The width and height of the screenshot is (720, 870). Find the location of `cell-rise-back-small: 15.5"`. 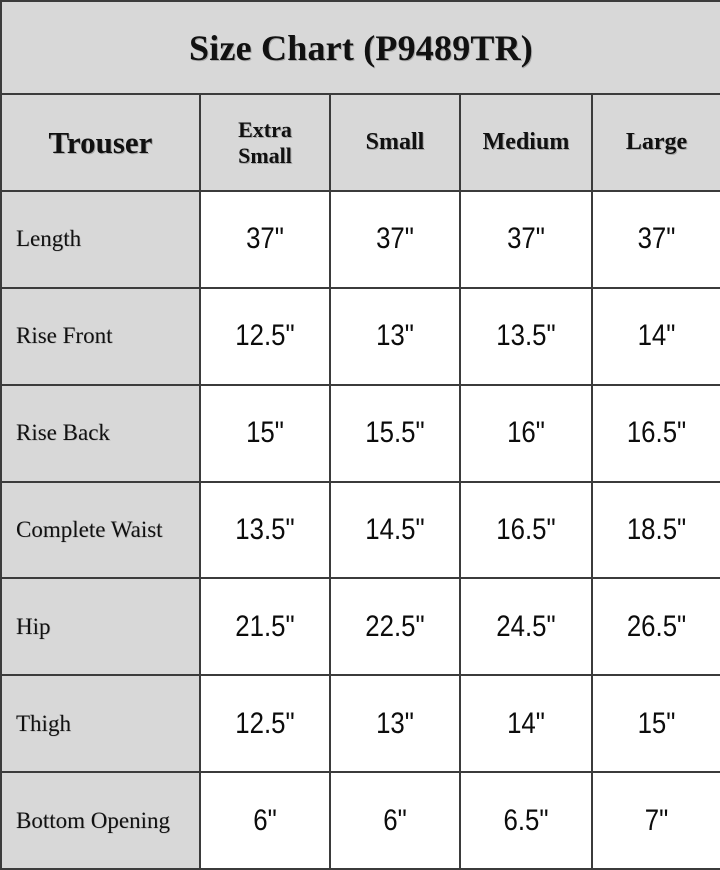

cell-rise-back-small: 15.5" is located at coordinates (395, 433).